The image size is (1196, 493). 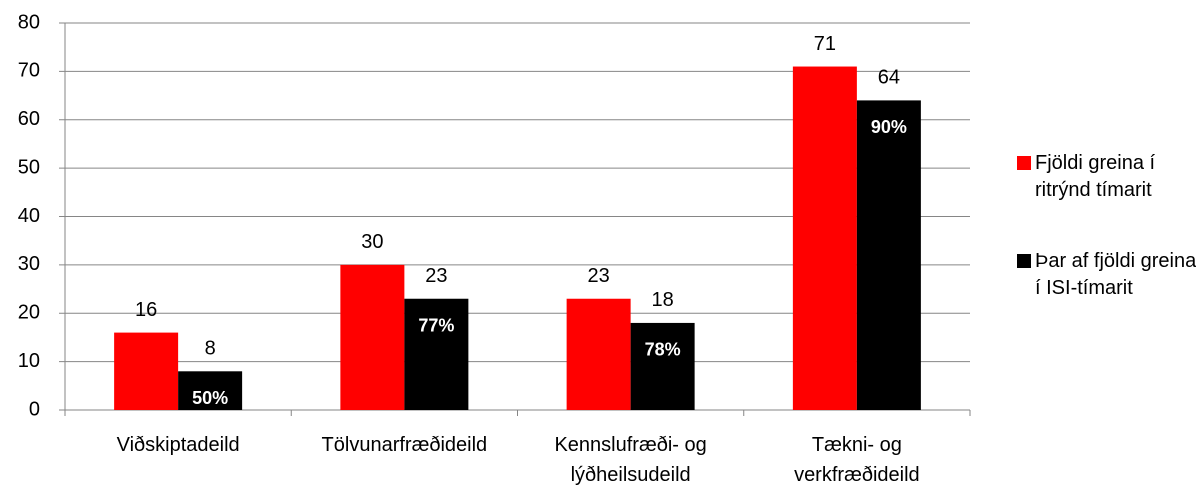 What do you see at coordinates (630, 460) in the screenshot?
I see `x-tick-label: Kennslufræði- og lýðheilsudeild` at bounding box center [630, 460].